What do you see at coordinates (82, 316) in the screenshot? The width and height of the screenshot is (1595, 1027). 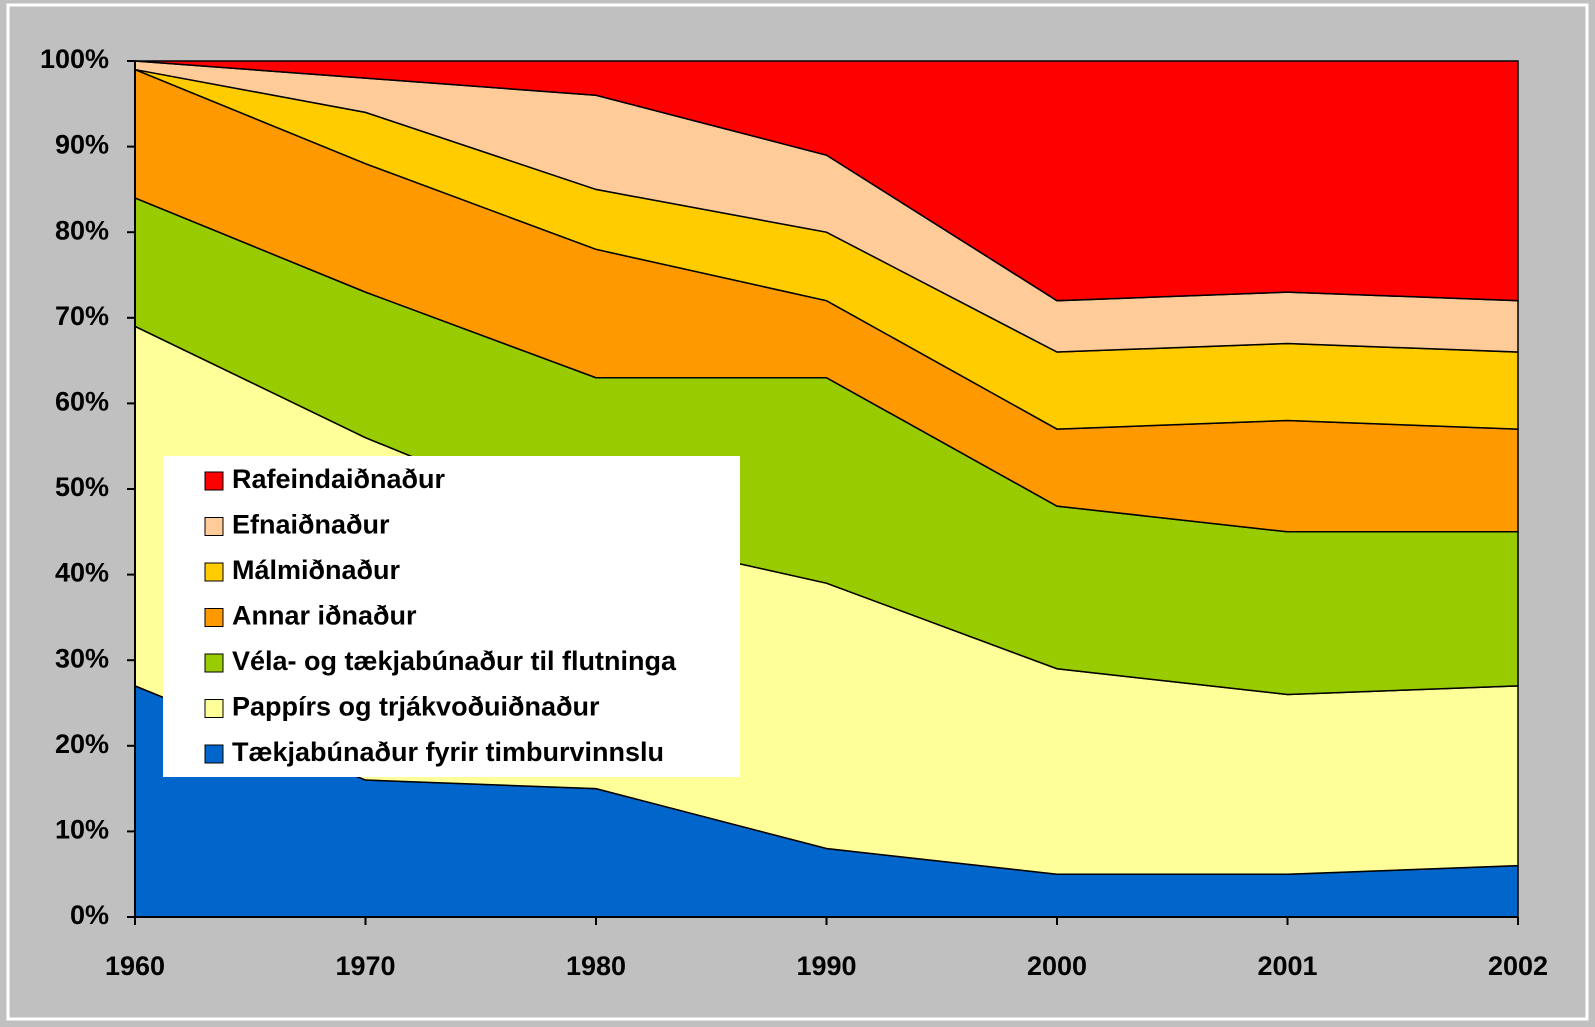 I see `y-tick-label: 70%` at bounding box center [82, 316].